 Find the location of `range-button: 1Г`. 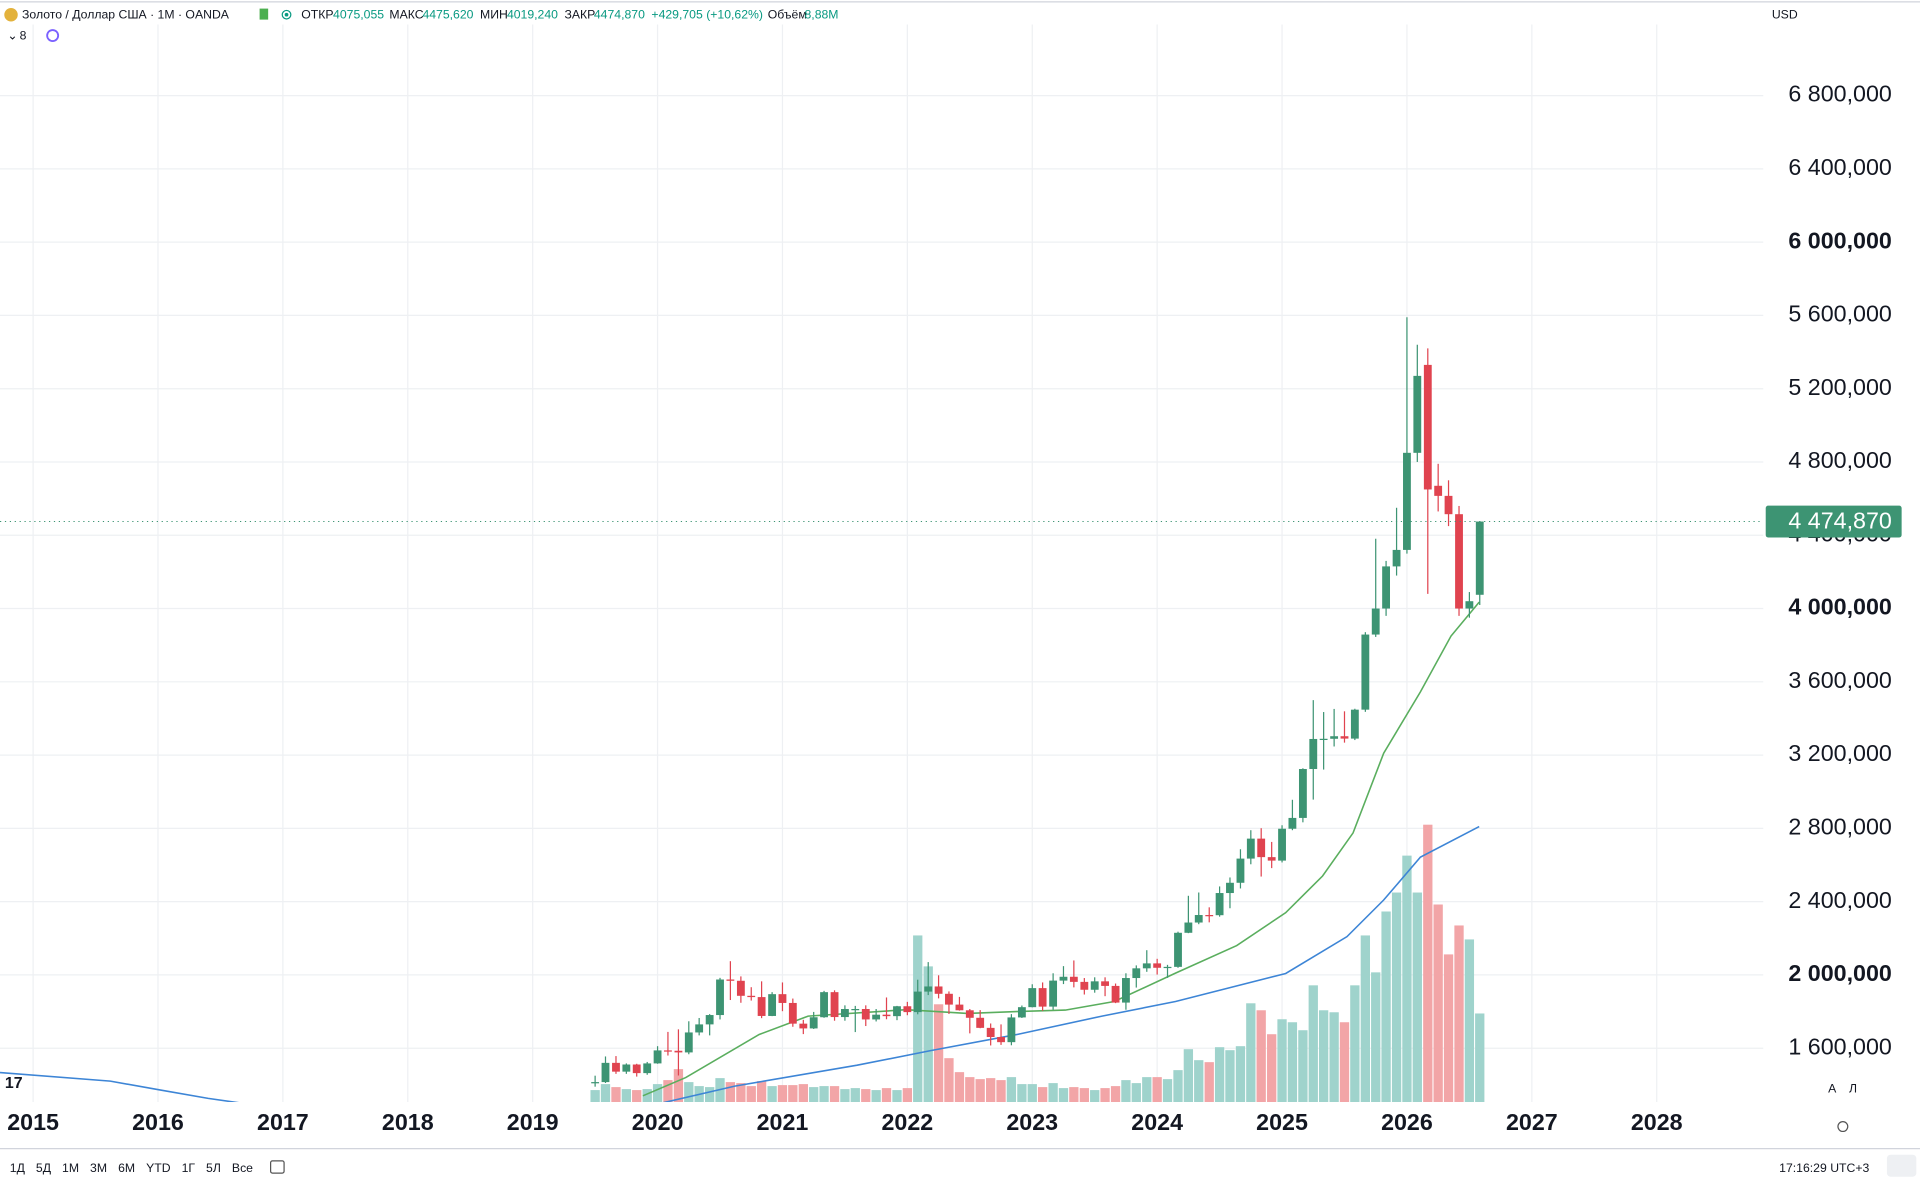

range-button: 1Г is located at coordinates (189, 1168).